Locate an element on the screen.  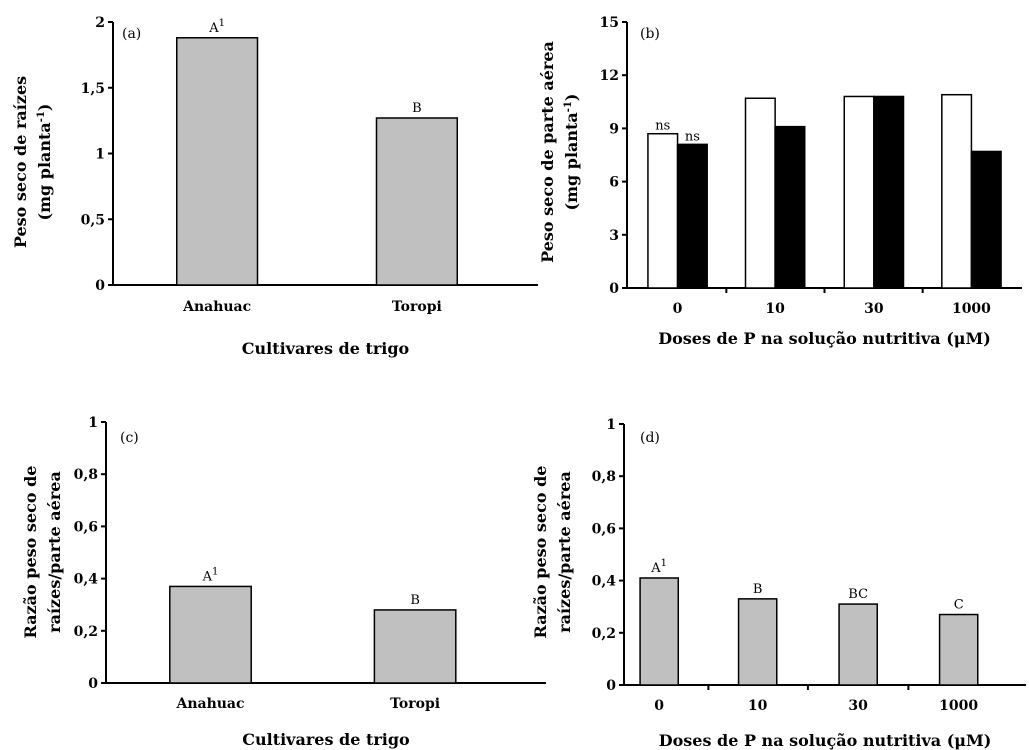
y-tick-label: 9 is located at coordinates (614, 129).